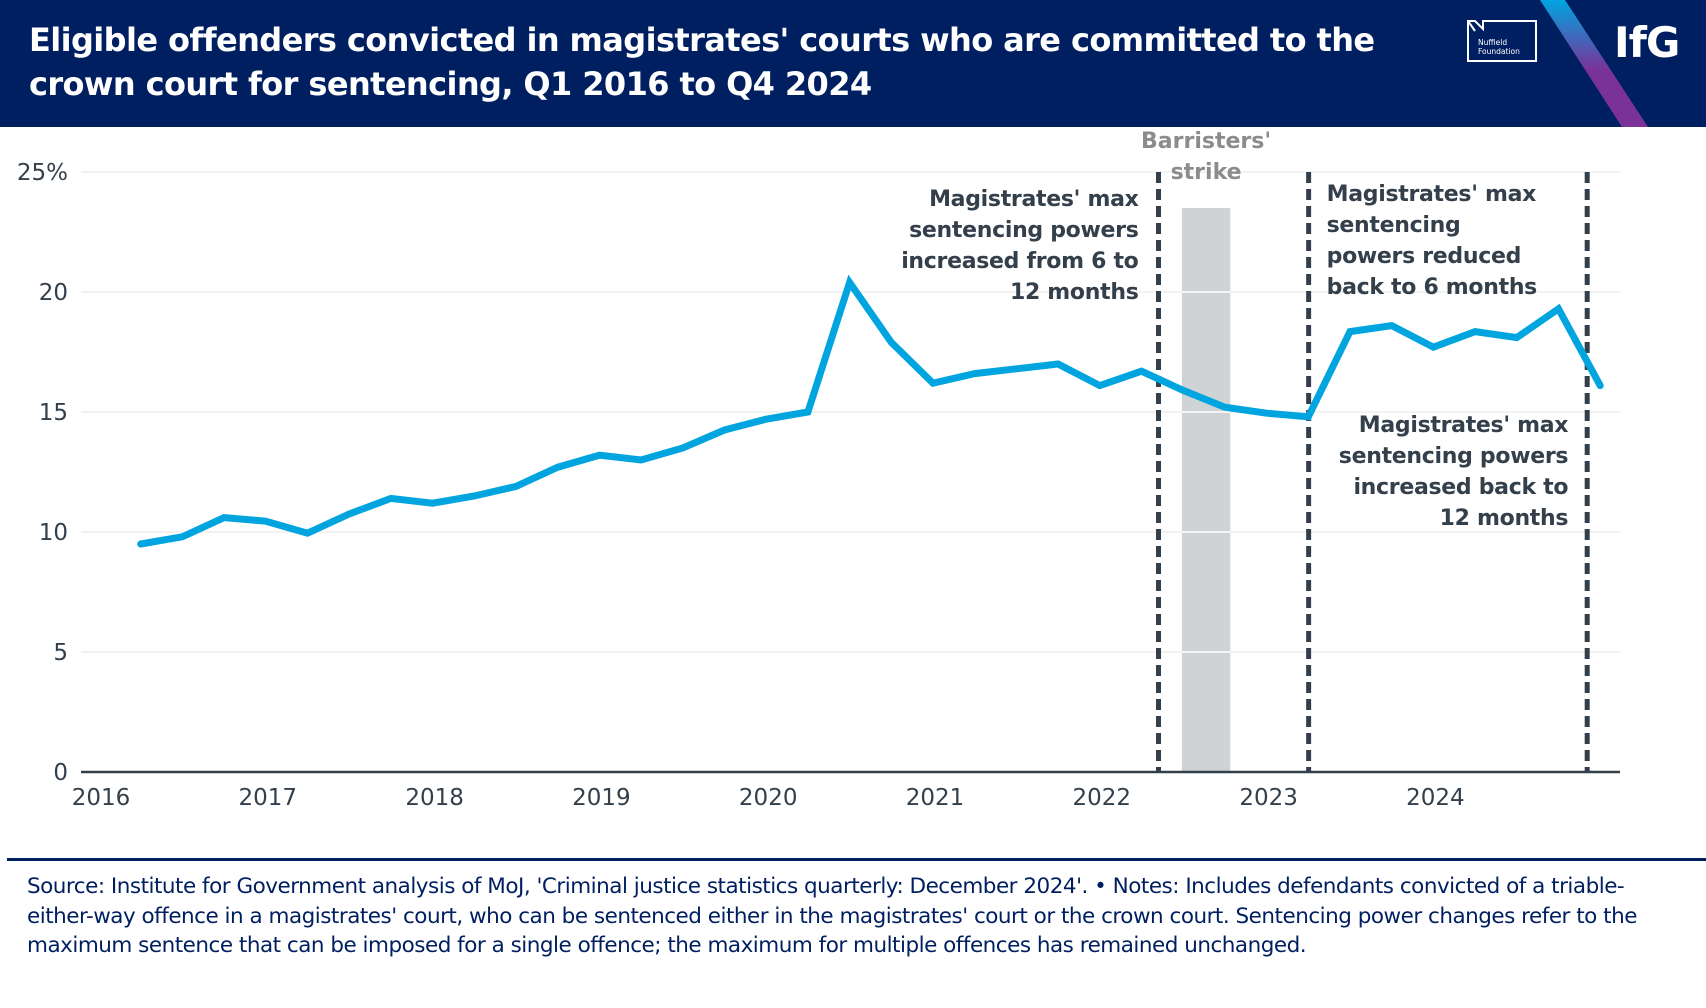  What do you see at coordinates (1432, 287) in the screenshot?
I see `annotation-sentencing-reduced-6: back to 6 months` at bounding box center [1432, 287].